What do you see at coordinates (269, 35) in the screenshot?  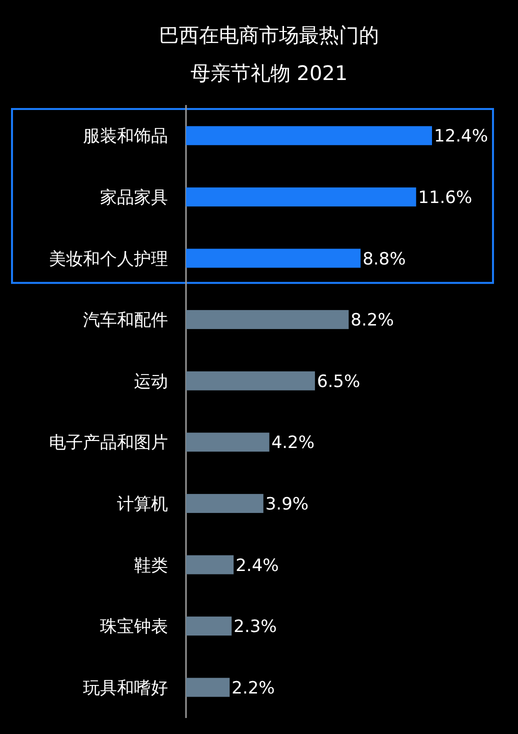 I see `title: 巴西在电商市场最热门的` at bounding box center [269, 35].